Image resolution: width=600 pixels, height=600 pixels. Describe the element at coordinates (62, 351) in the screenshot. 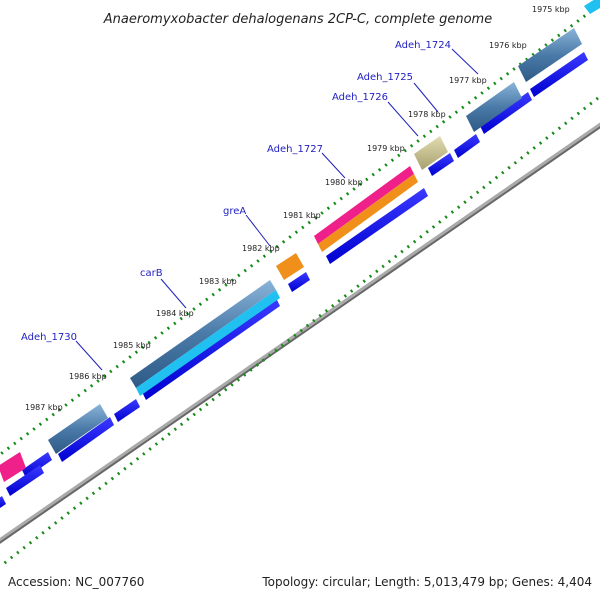

I see `gene-label-adeh-1730: Adeh_1730` at that location.